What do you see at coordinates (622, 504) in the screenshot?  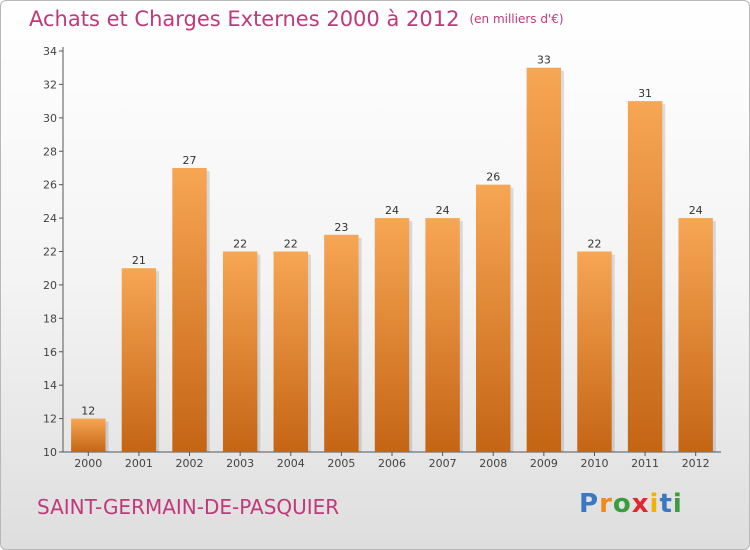 I see `logo-letter: o` at bounding box center [622, 504].